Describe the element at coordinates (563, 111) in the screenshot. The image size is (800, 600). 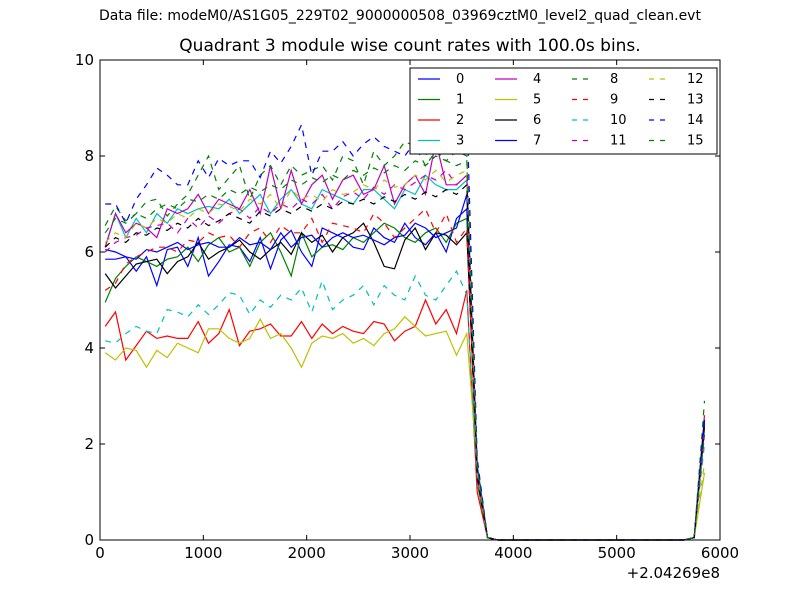
I see `legend-box` at that location.